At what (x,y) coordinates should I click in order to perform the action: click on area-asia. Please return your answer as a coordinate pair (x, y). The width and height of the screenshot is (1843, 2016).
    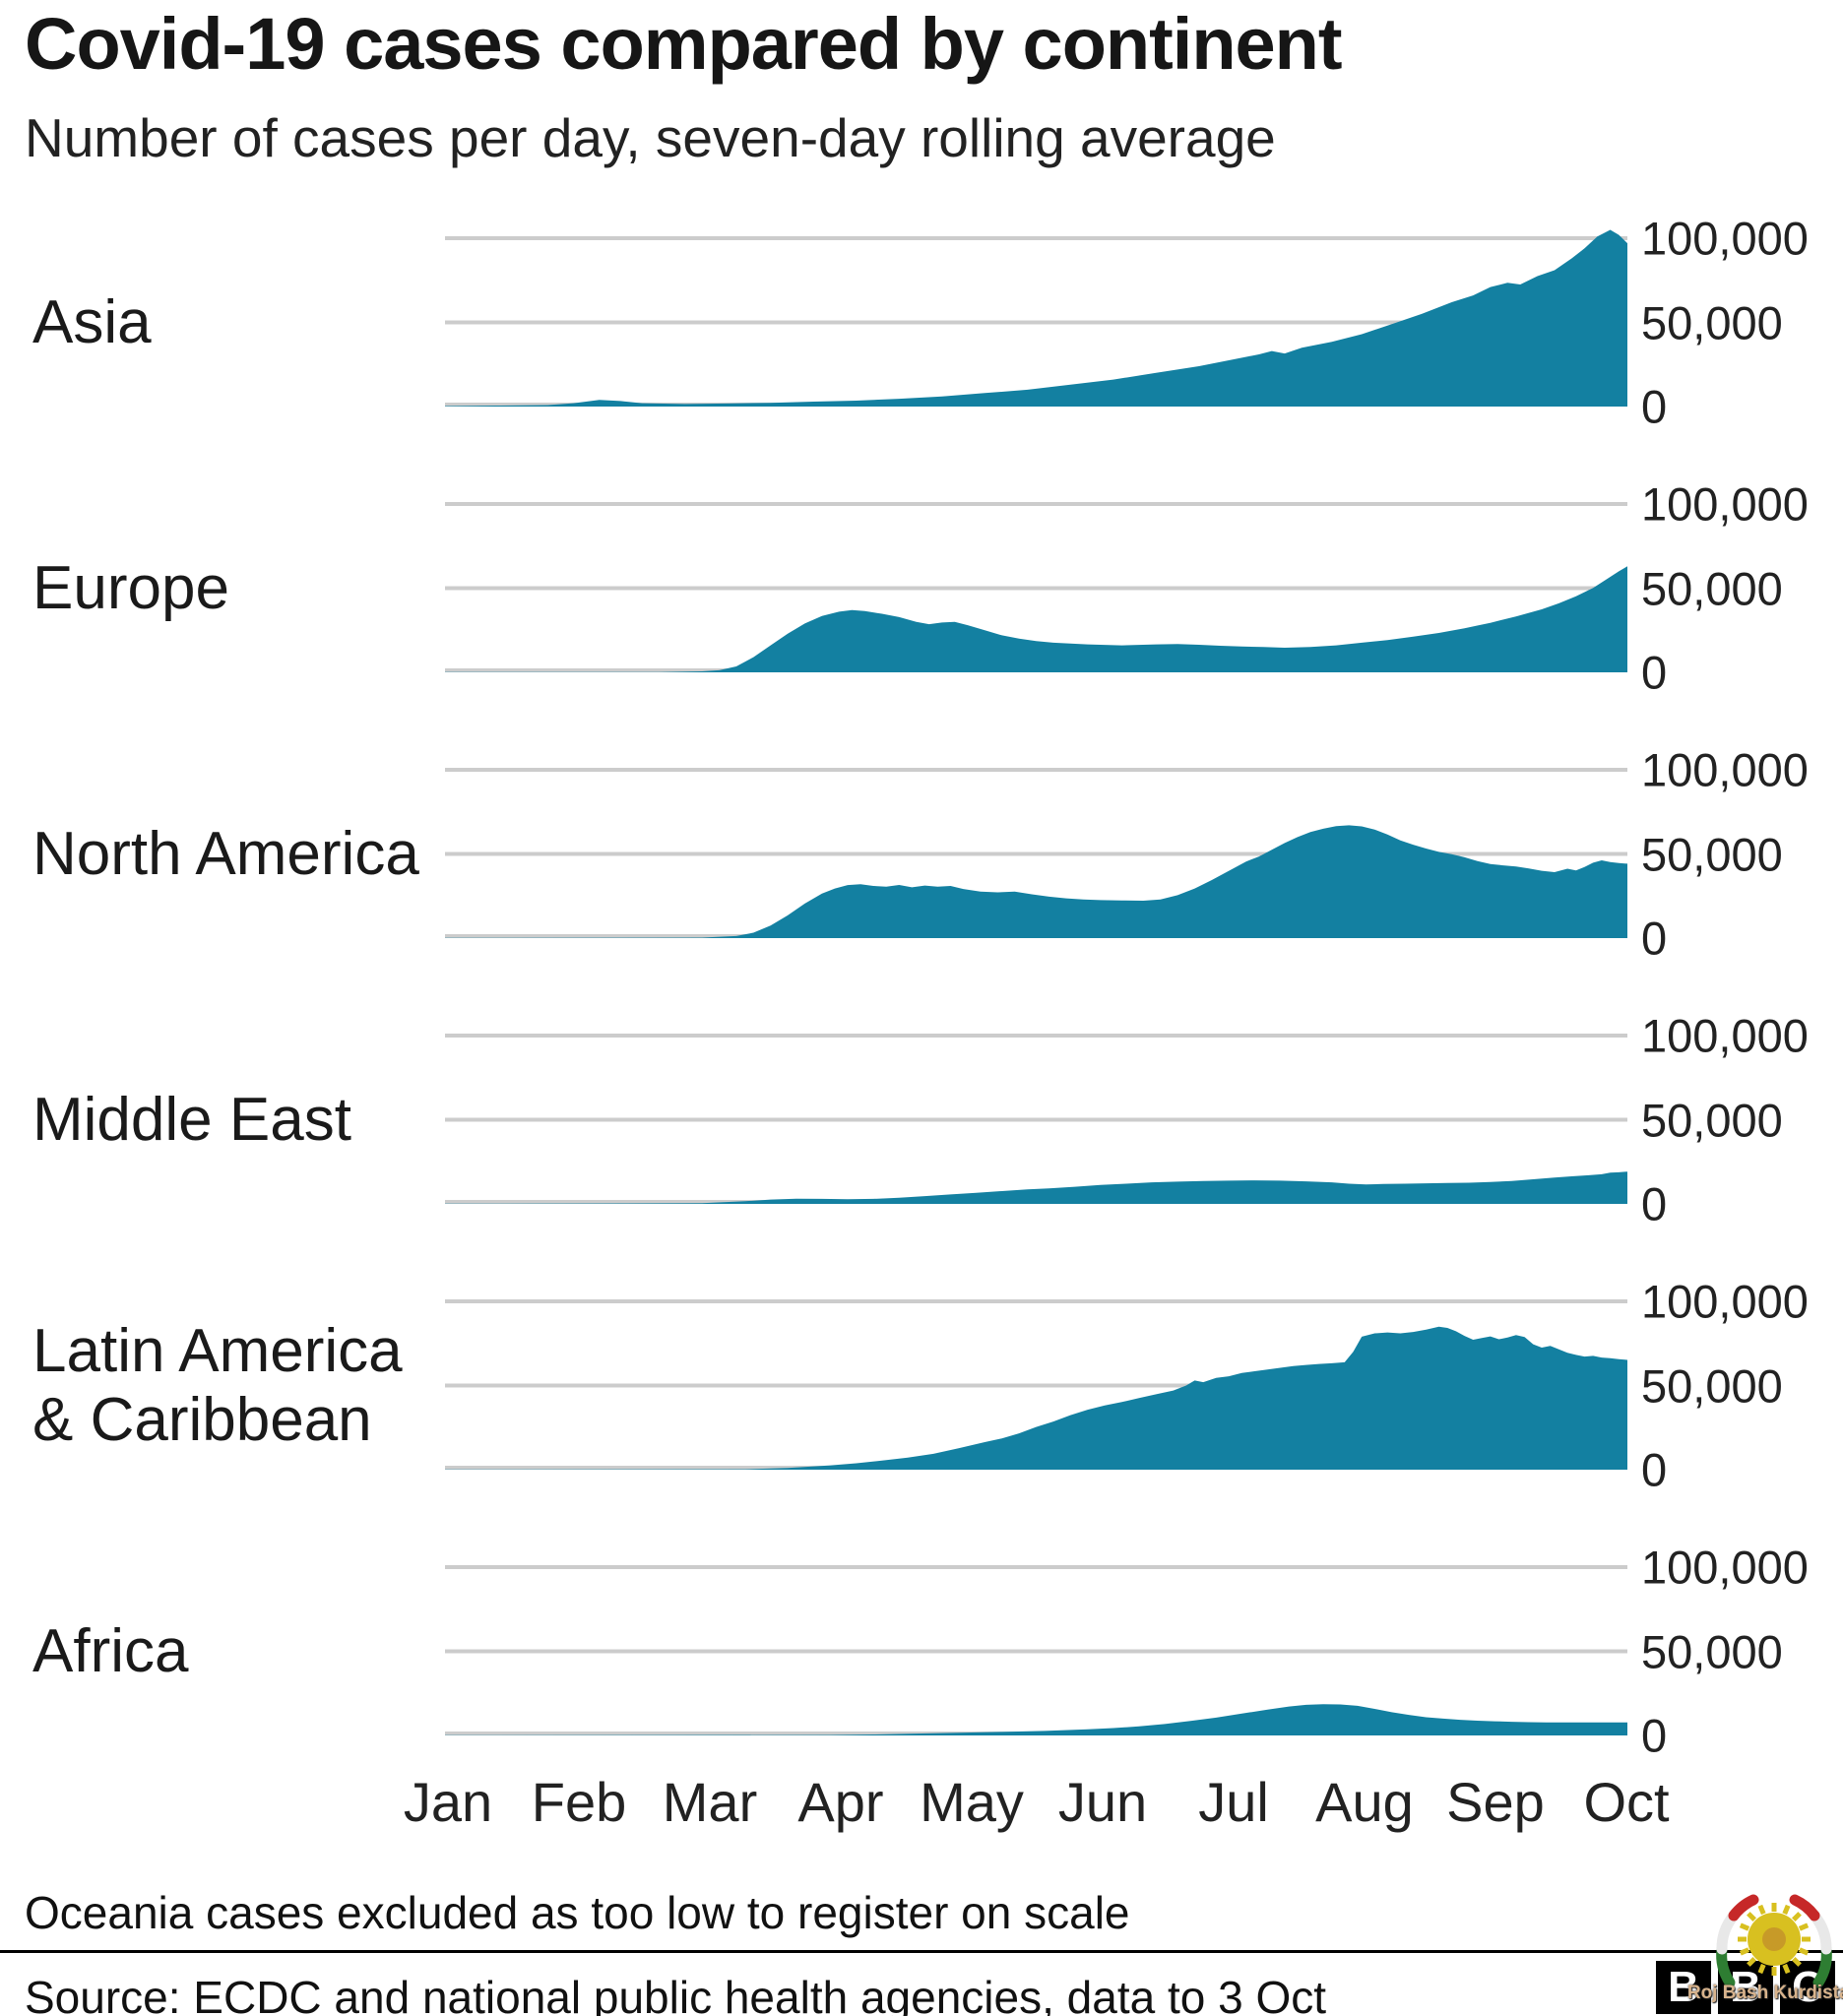
    Looking at the image, I should click on (1036, 318).